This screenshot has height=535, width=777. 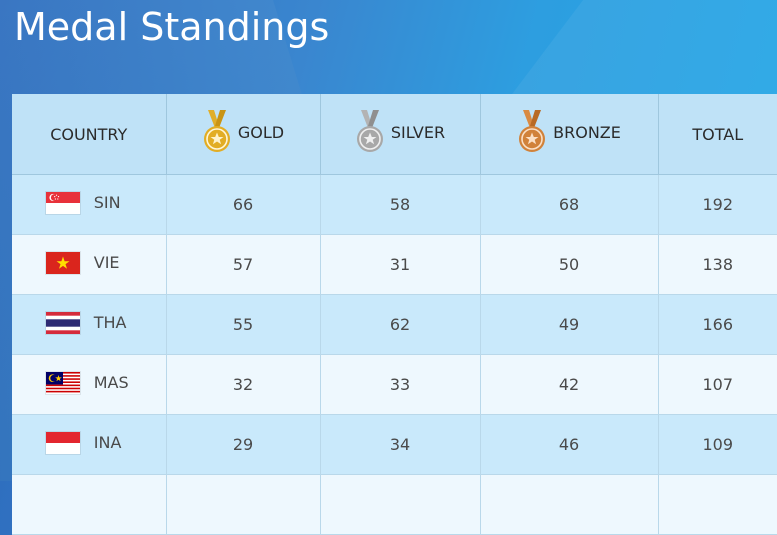 What do you see at coordinates (89, 324) in the screenshot?
I see `country-cell: THA` at bounding box center [89, 324].